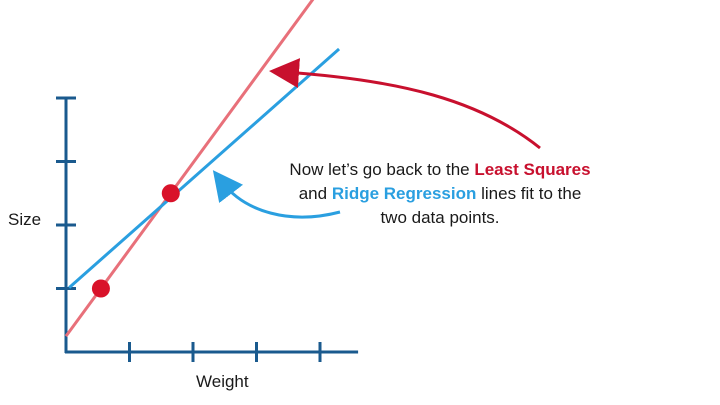 The width and height of the screenshot is (720, 405). I want to click on annotation-part-2: lines fit to the, so click(531, 193).